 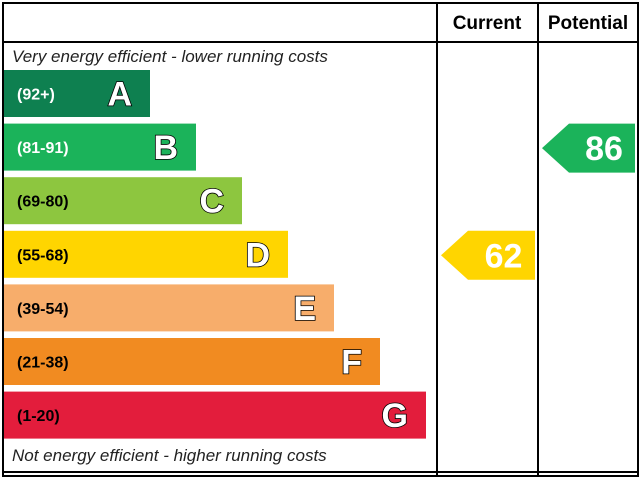 What do you see at coordinates (77, 93) in the screenshot?
I see `band-bar-a` at bounding box center [77, 93].